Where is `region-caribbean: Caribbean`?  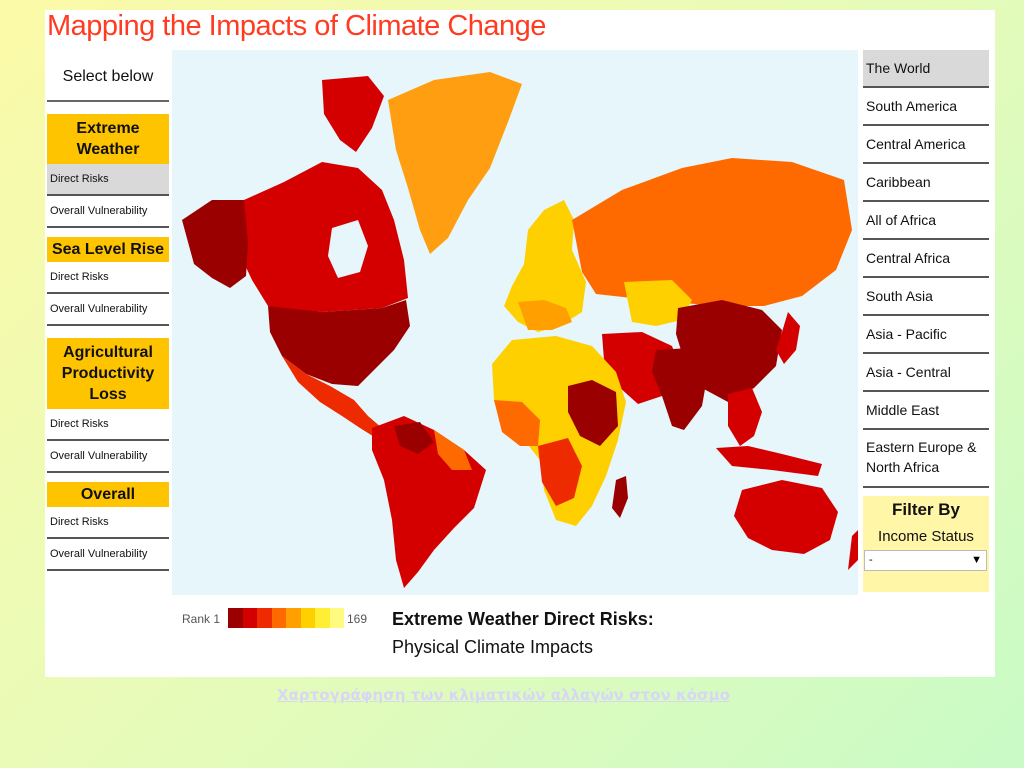
region-caribbean: Caribbean is located at coordinates (926, 183).